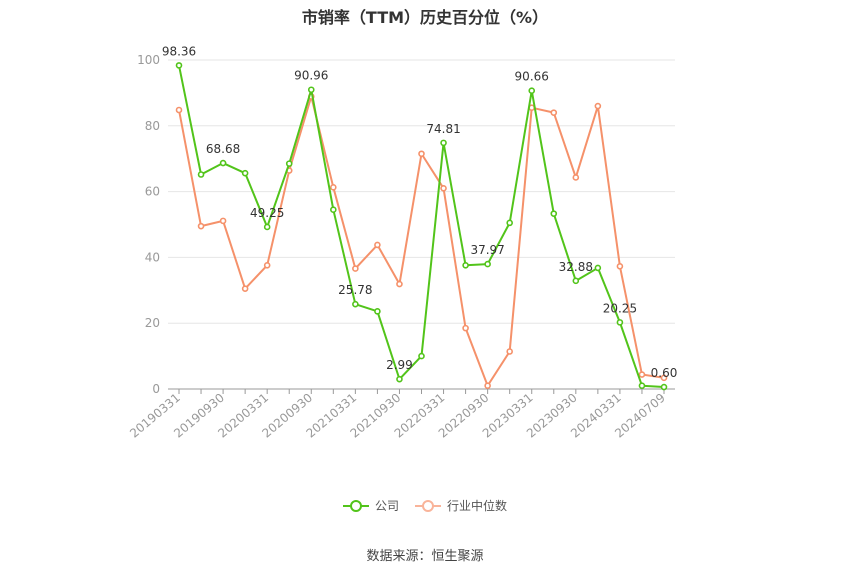  Describe the element at coordinates (428, 506) in the screenshot. I see `legend-swatch-industry-median` at that location.